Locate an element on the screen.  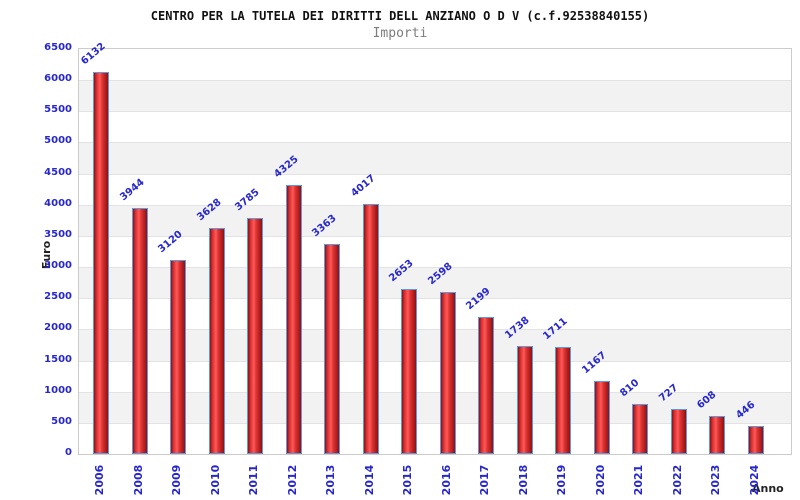
x-tick-label: 2008 is located at coordinates (138, 480).